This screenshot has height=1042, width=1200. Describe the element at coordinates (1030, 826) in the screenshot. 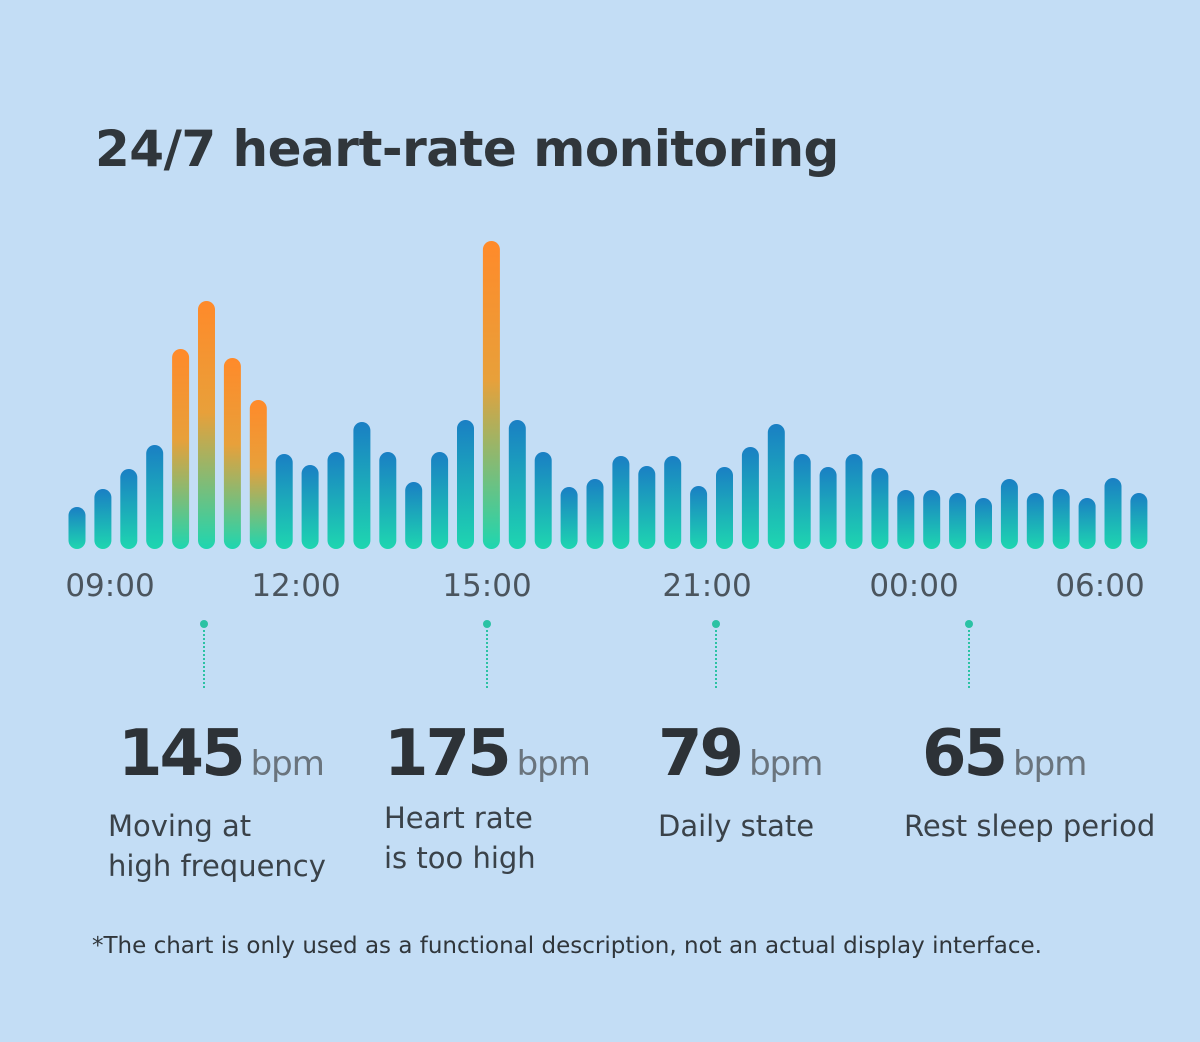

I see `stat-label: Rest sleep period` at that location.